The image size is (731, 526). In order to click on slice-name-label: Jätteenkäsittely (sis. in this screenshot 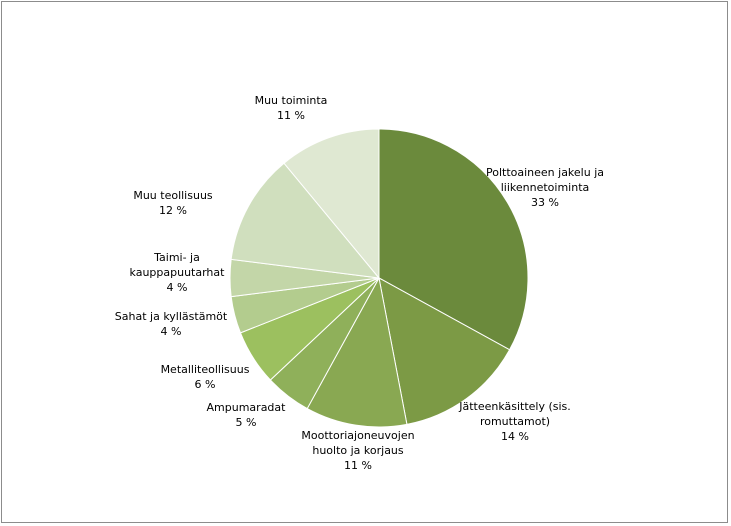, I will do `click(514, 406)`.